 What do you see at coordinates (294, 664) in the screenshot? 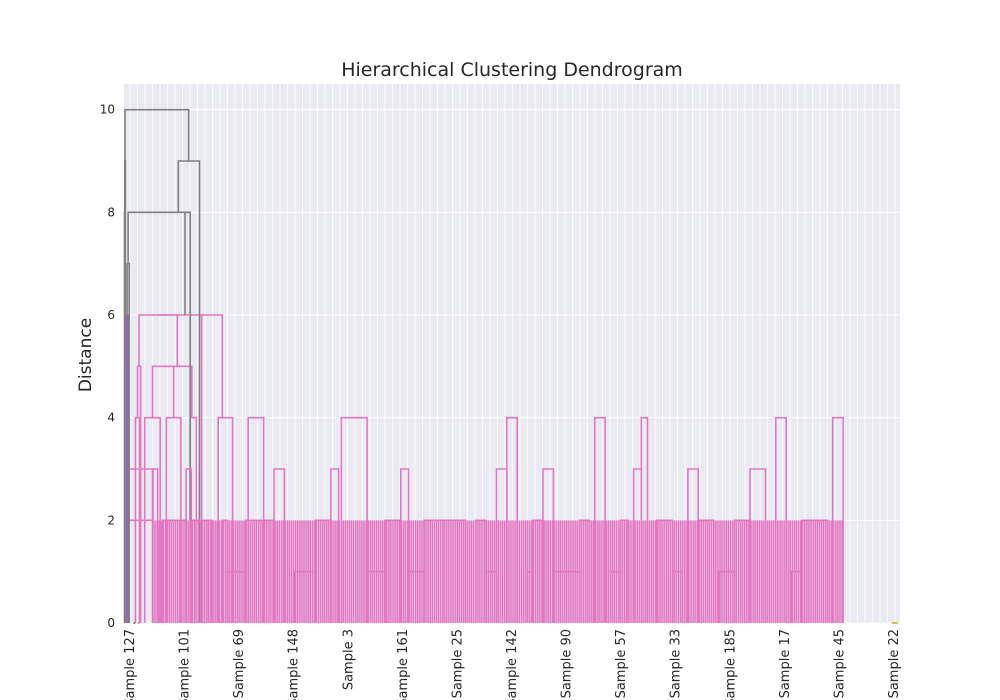
I see `x-tick-label: Sample 148` at bounding box center [294, 664].